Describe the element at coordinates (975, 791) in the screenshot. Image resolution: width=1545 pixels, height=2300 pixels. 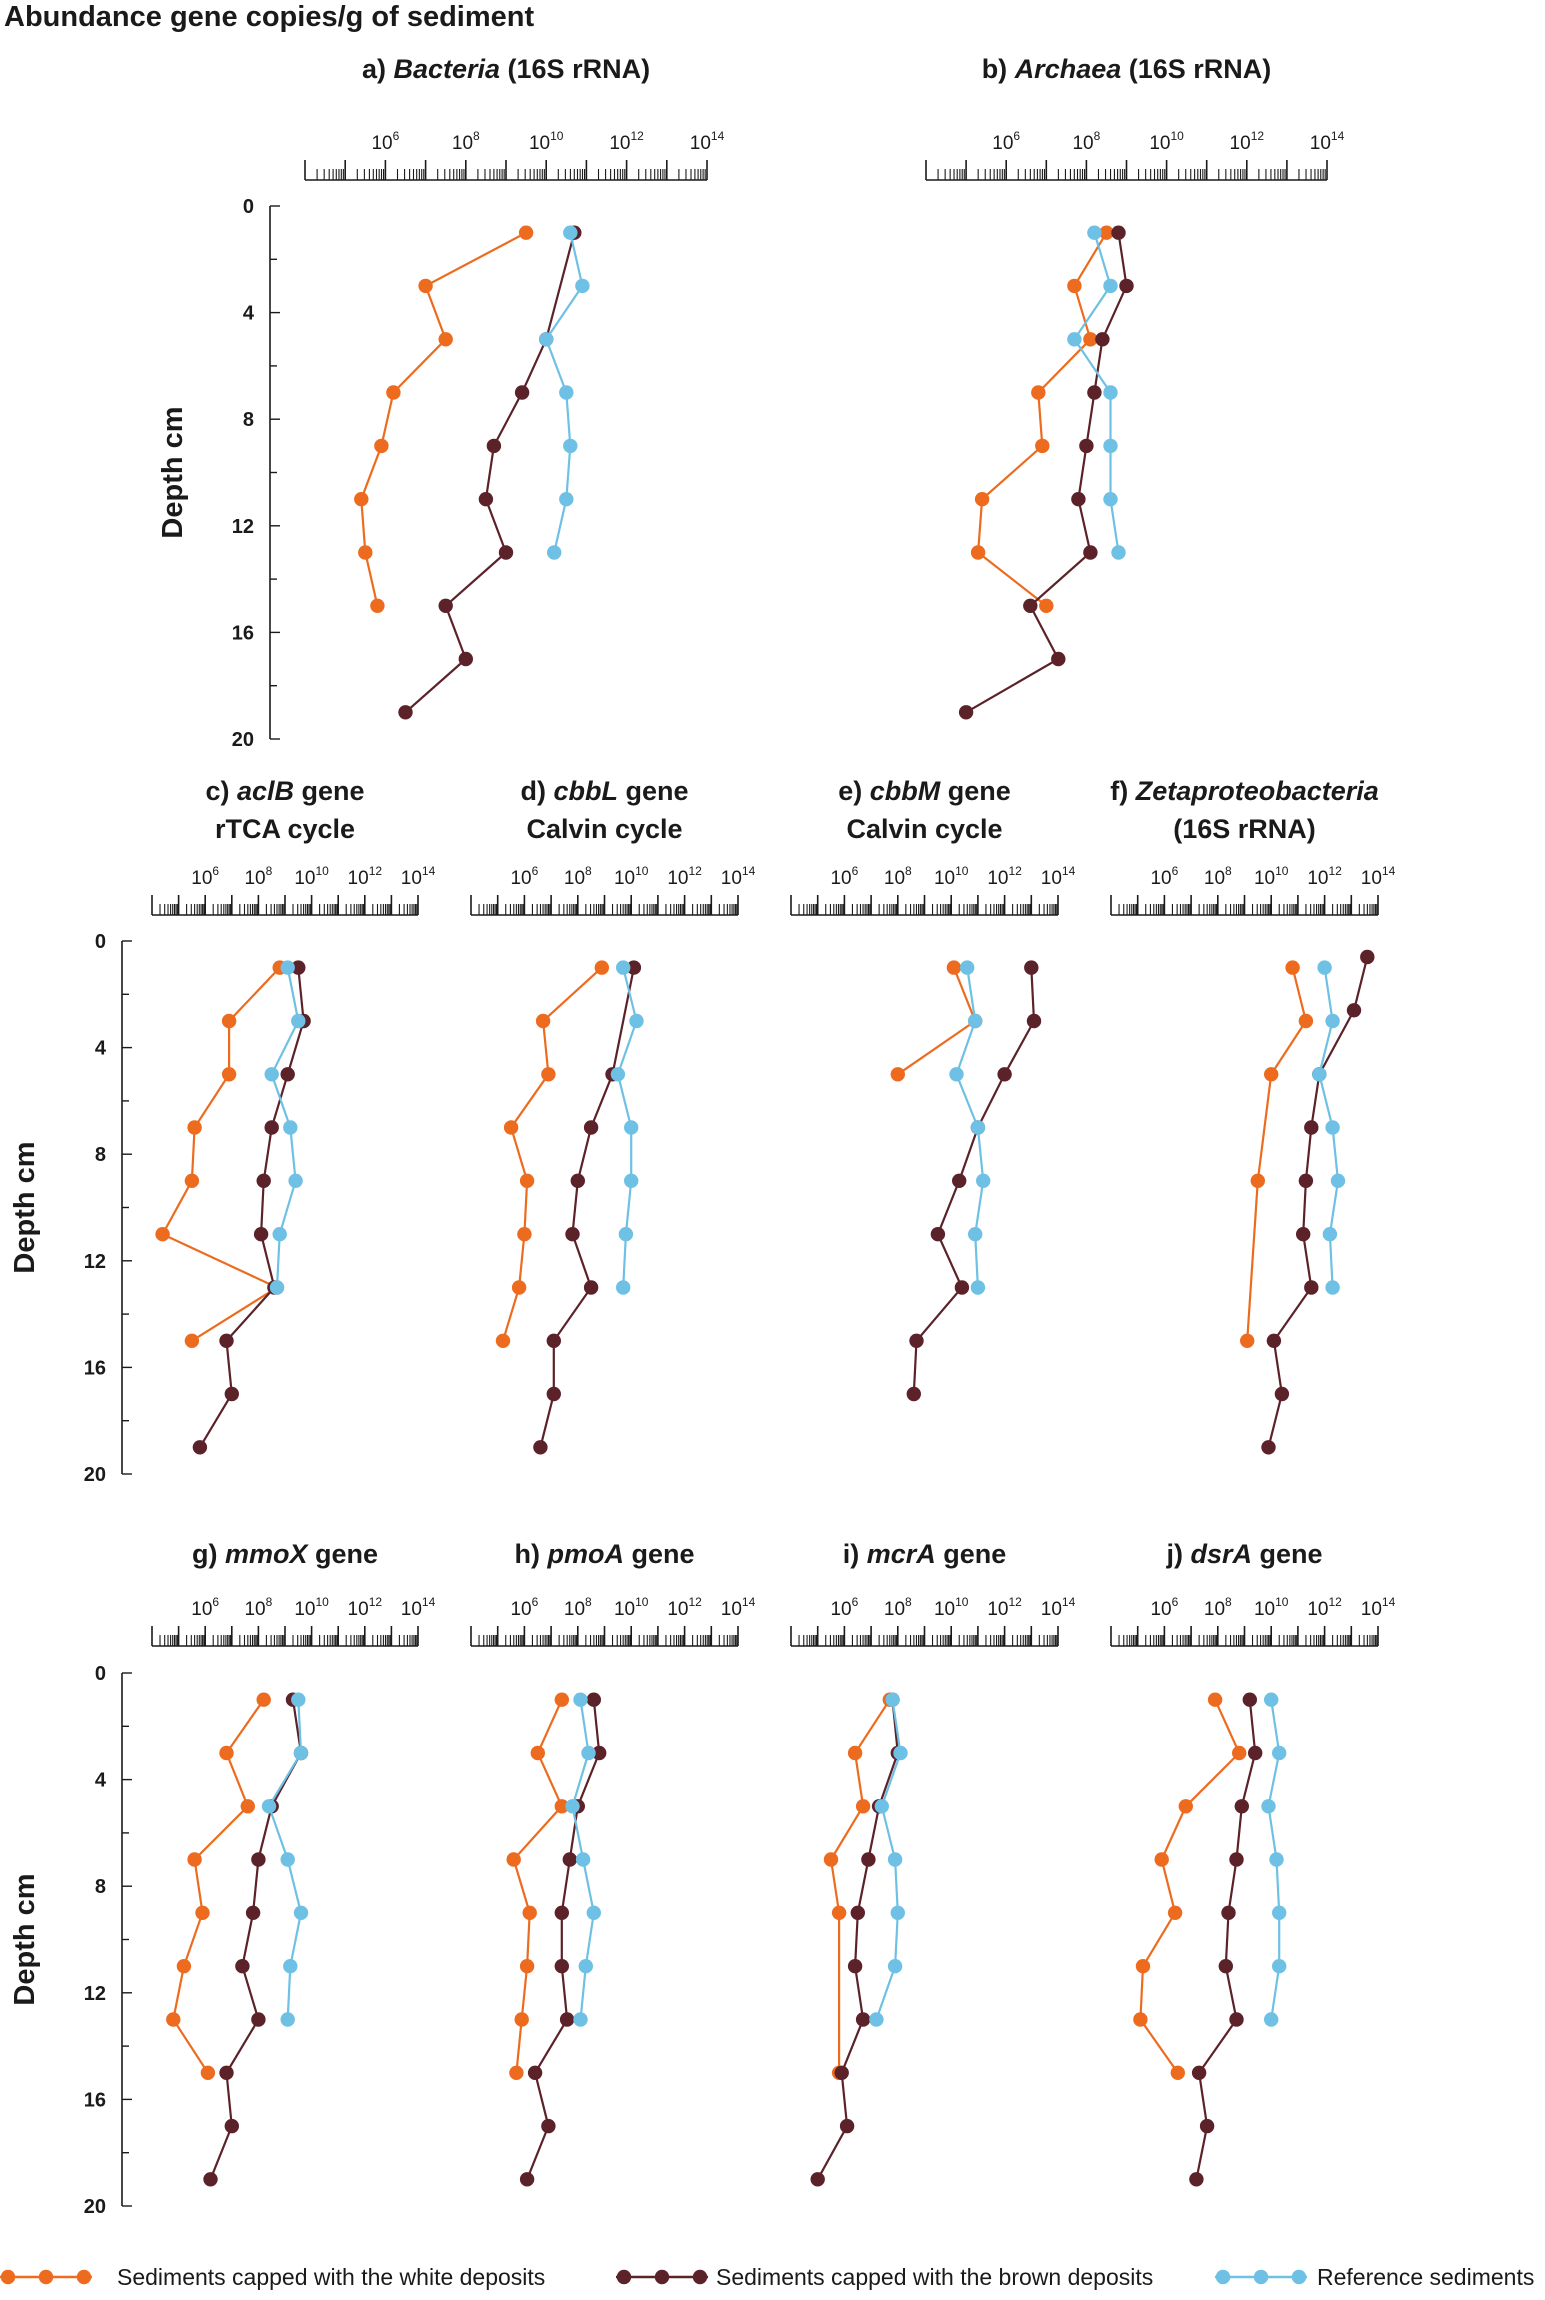
I see `panel-suffix: gene` at that location.